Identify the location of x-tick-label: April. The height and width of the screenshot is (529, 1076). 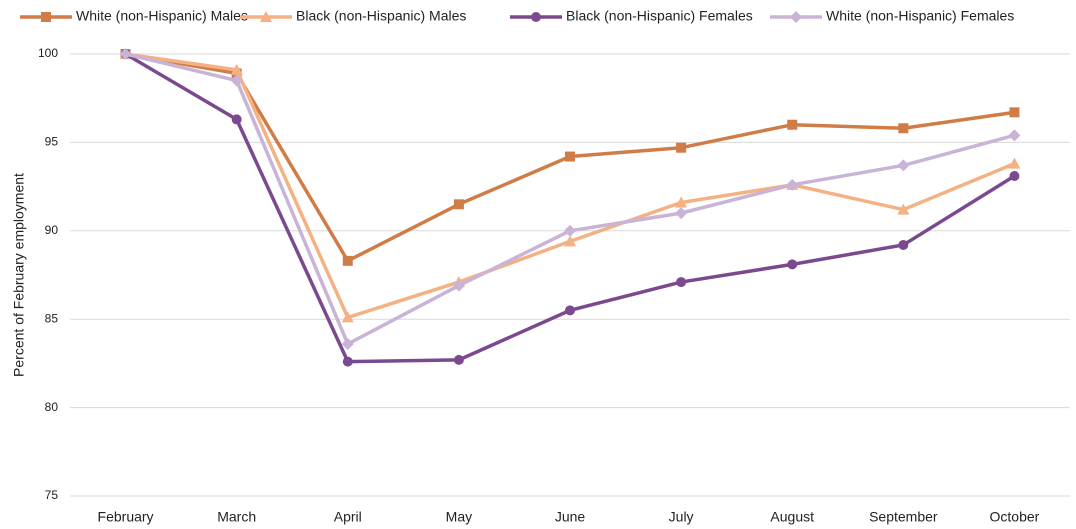
(348, 517).